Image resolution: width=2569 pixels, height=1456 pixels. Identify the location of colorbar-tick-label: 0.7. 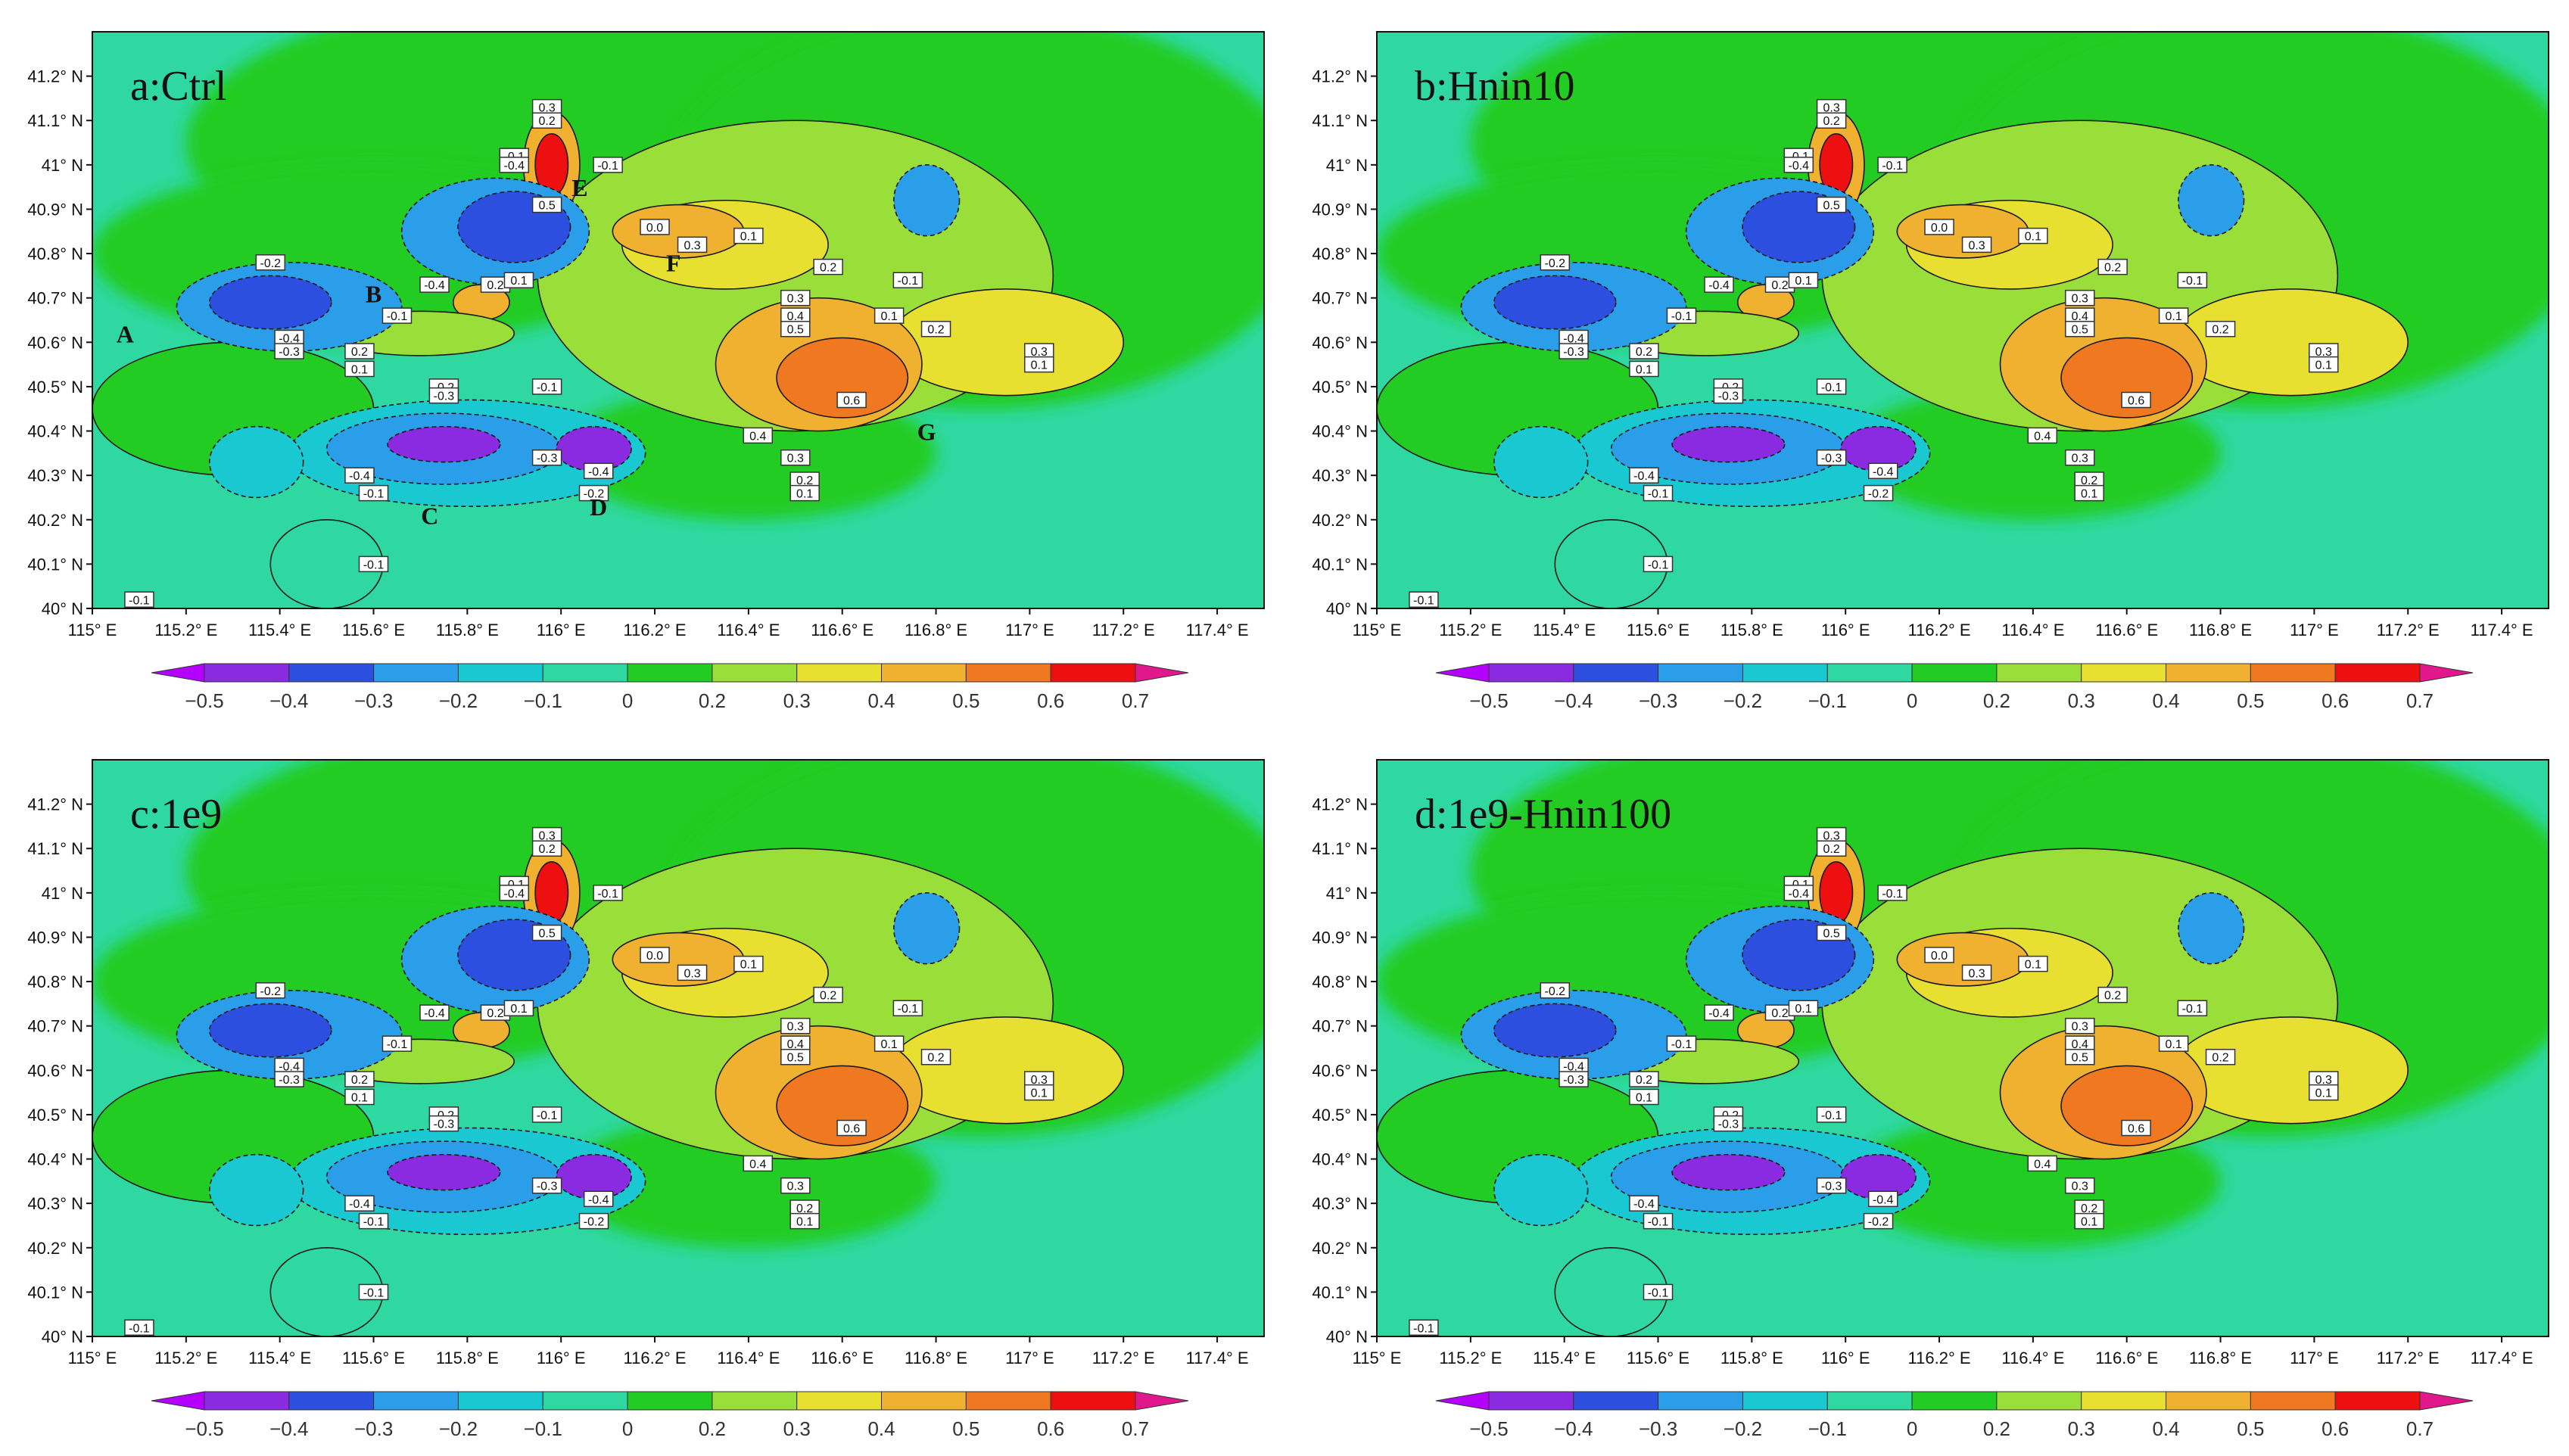
(1136, 1428).